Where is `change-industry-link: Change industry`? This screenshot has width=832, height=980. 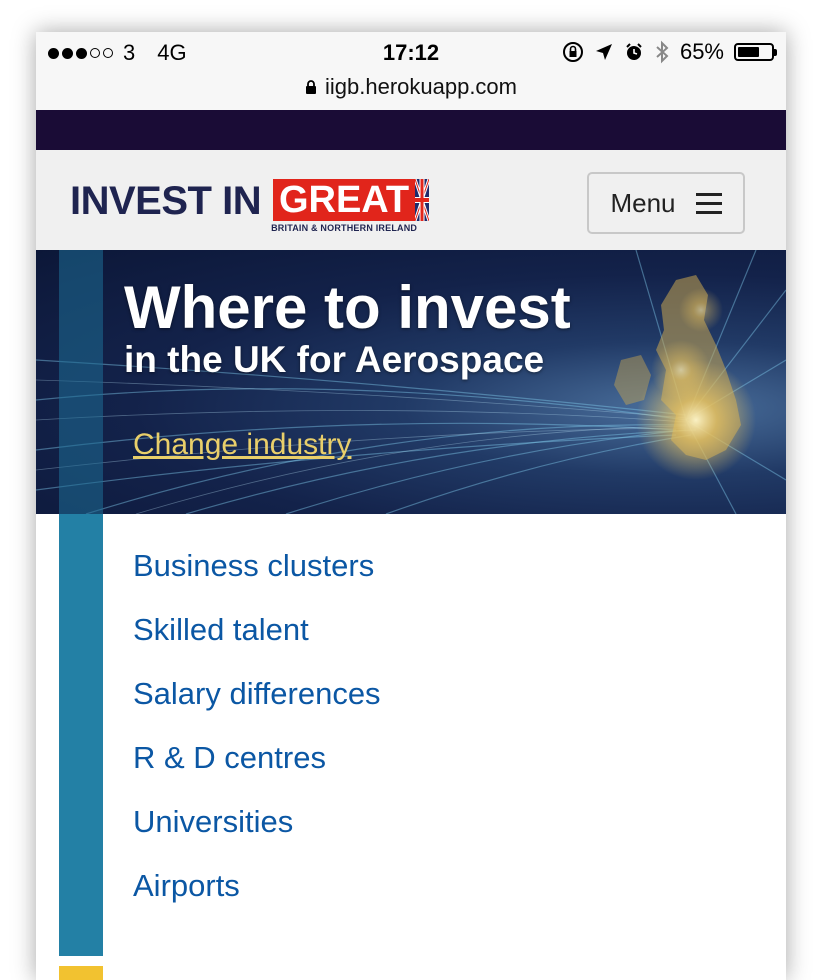 change-industry-link: Change industry is located at coordinates (242, 444).